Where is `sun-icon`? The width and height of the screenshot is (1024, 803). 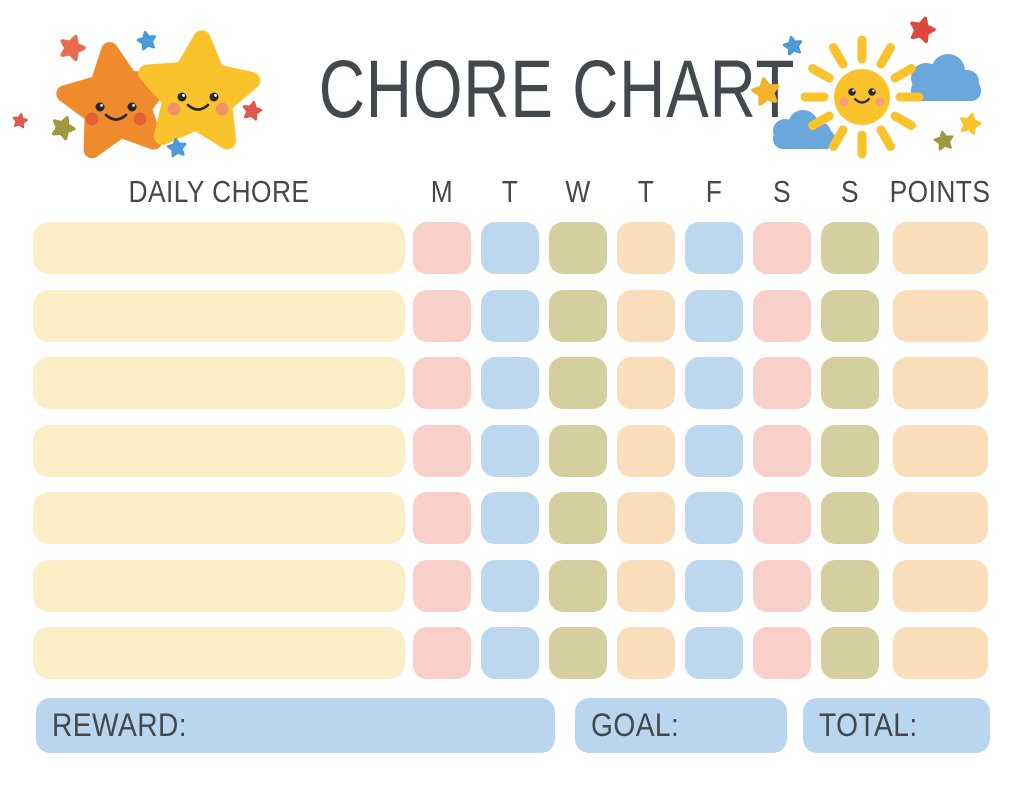
sun-icon is located at coordinates (862, 97).